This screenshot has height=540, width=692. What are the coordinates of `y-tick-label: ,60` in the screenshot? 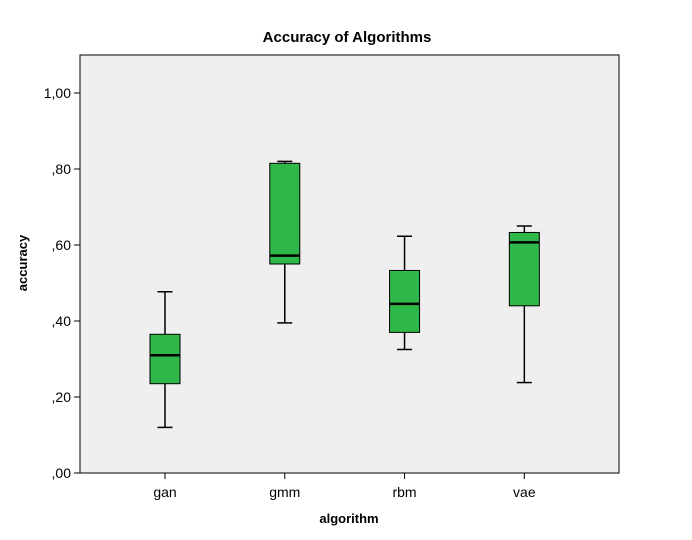 It's located at (62, 245).